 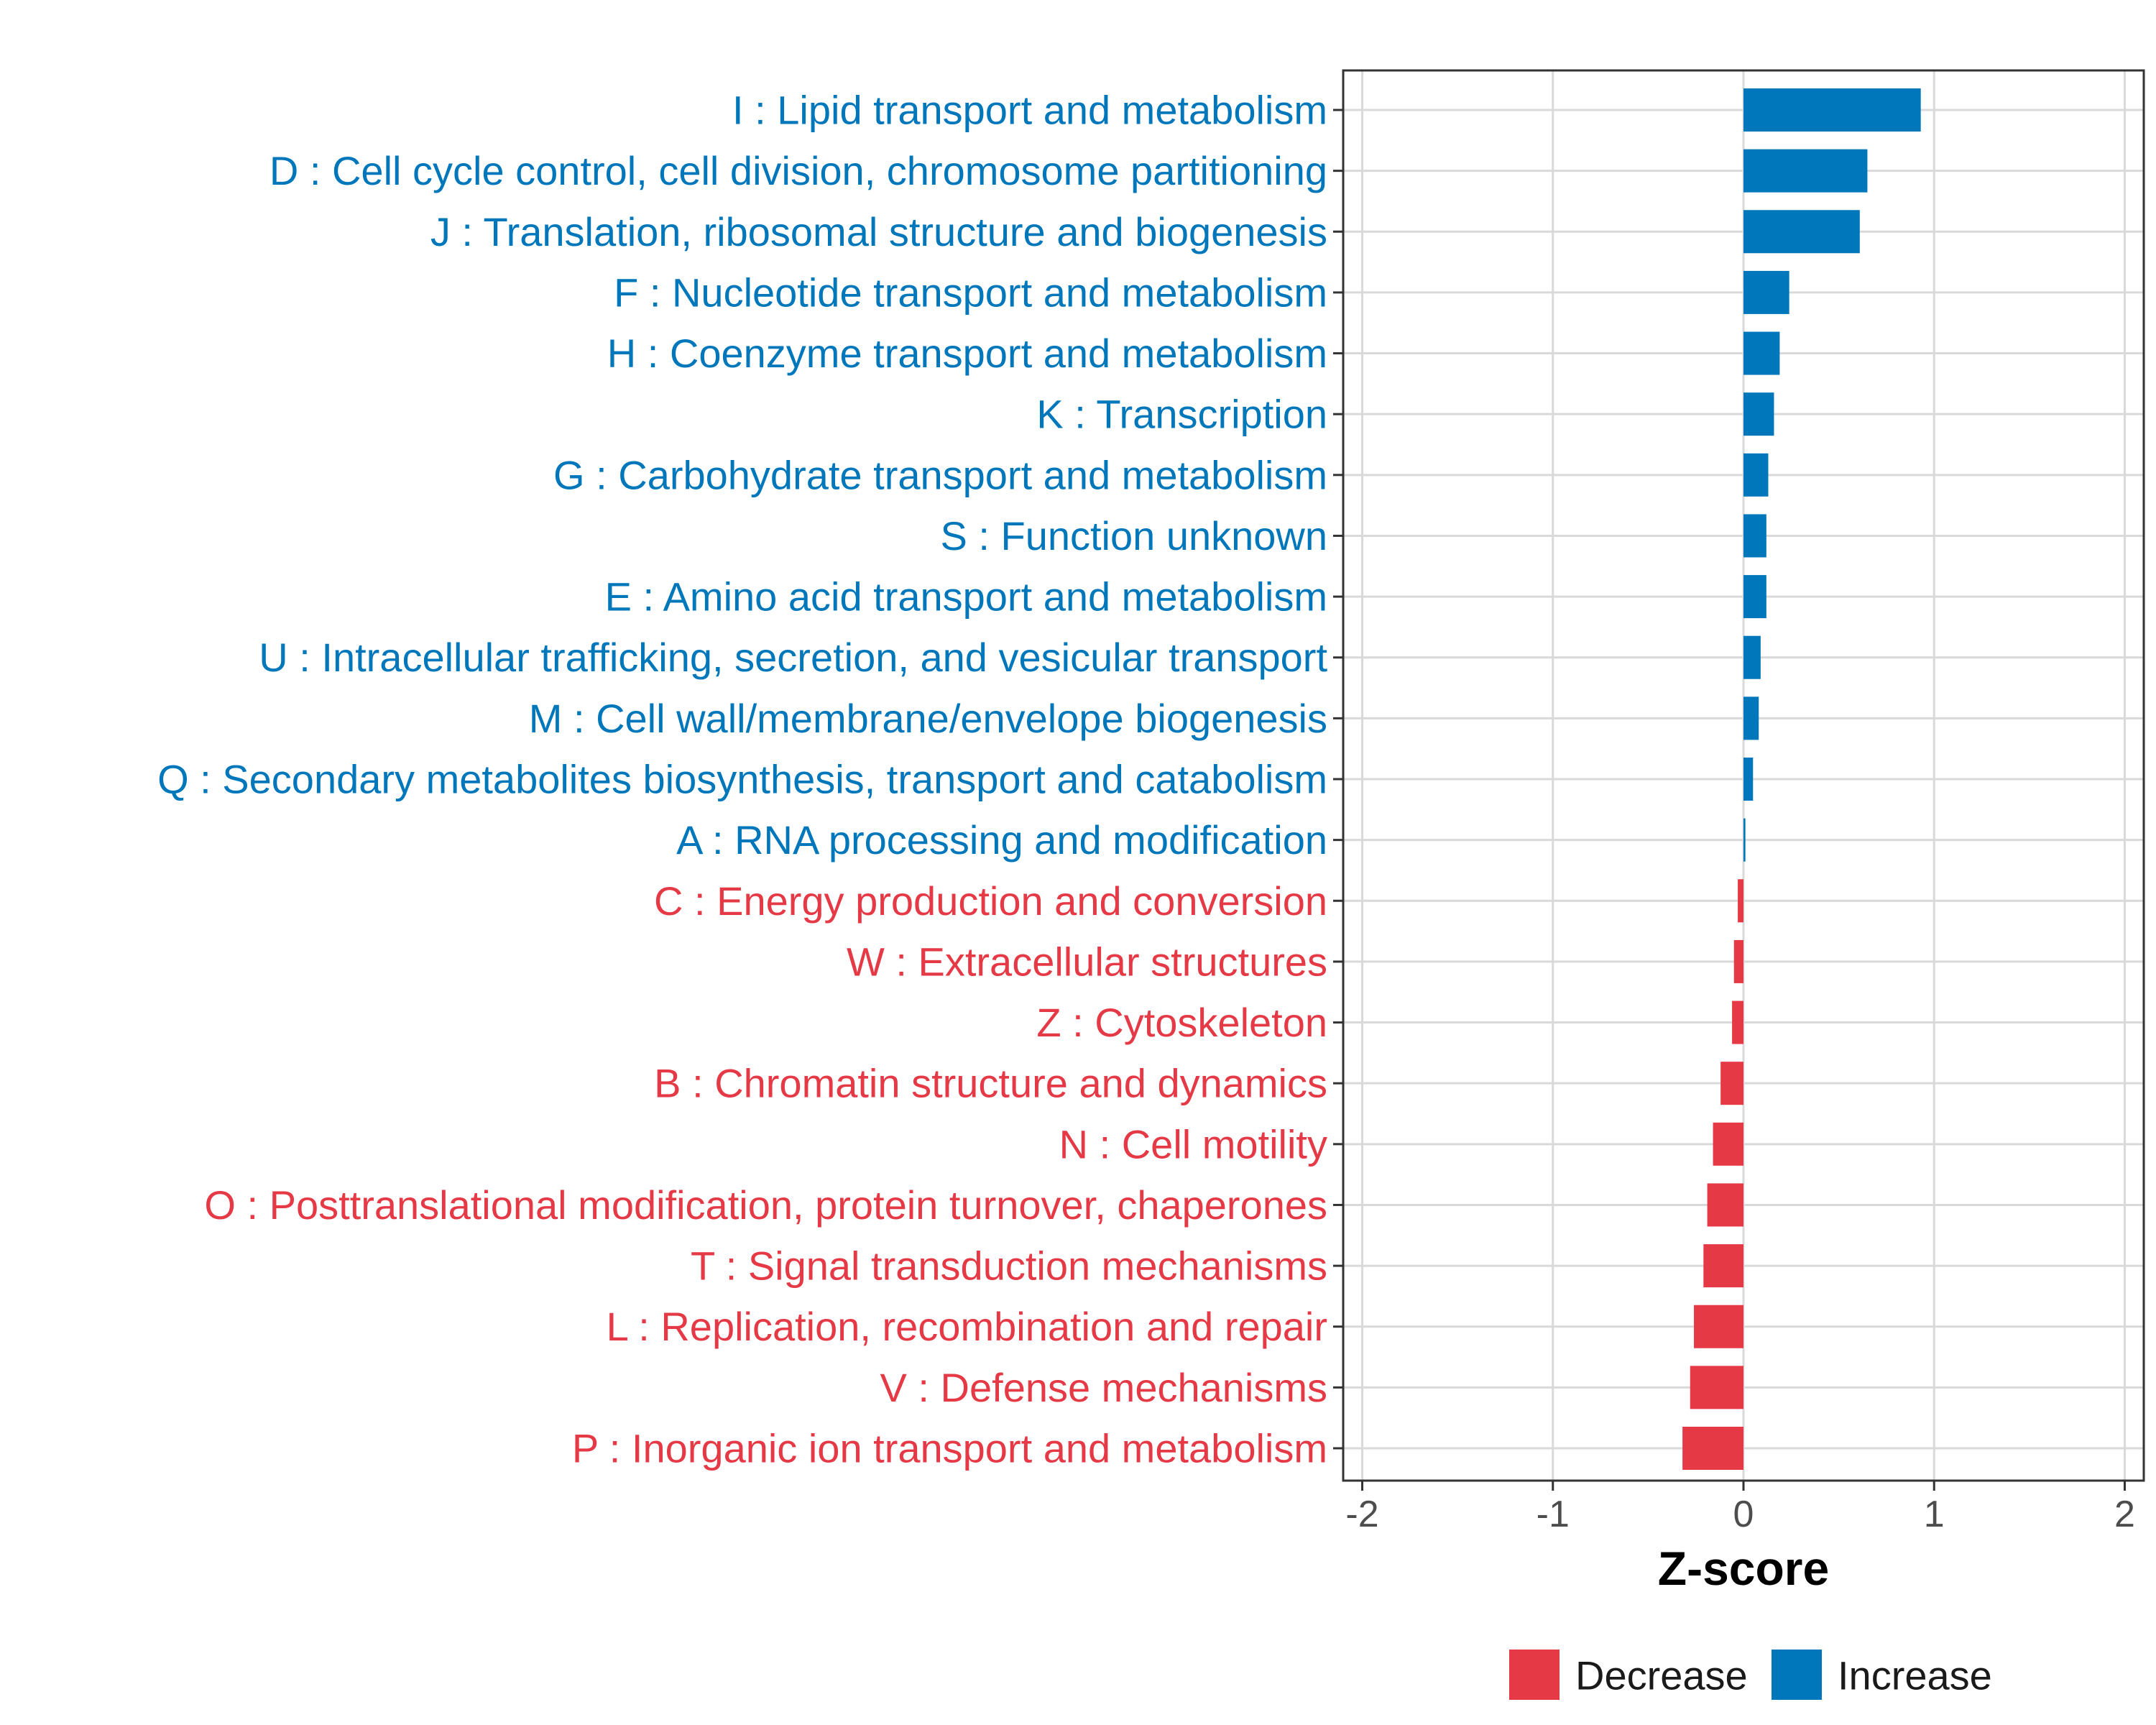 I want to click on category-label: N : Cell motility, so click(x=1193, y=1144).